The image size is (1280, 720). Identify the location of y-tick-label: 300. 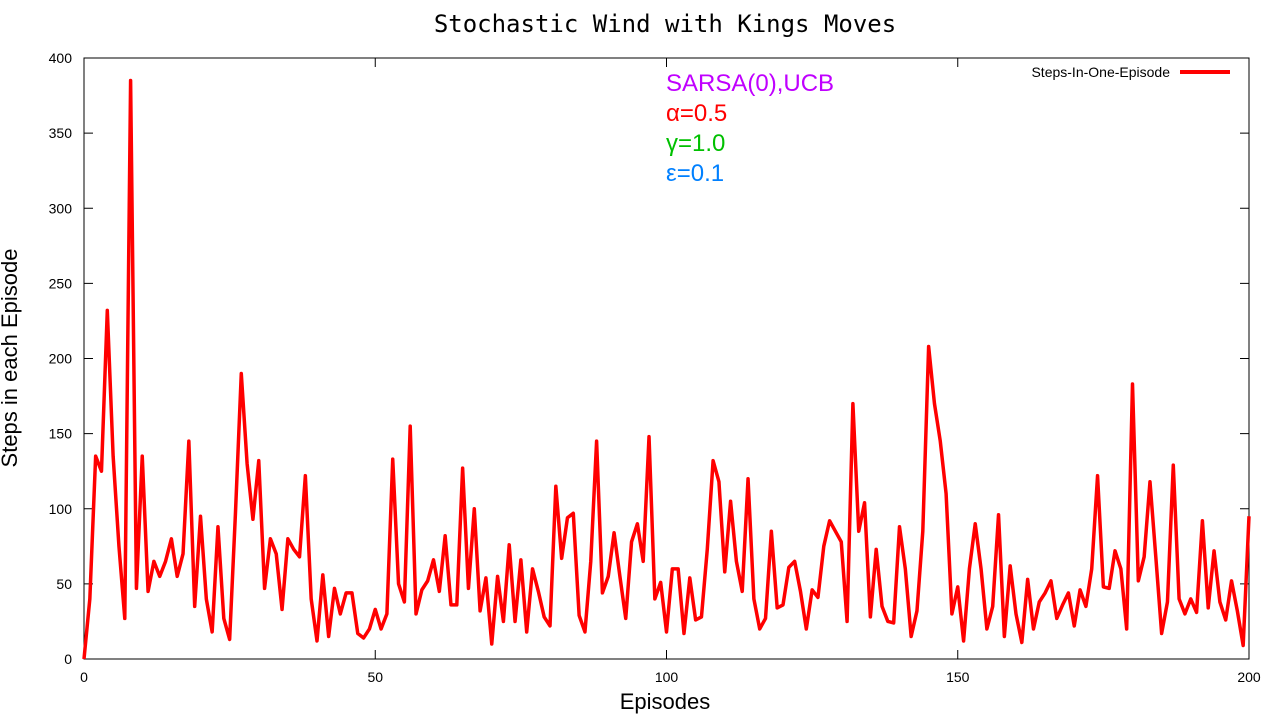
(61, 208).